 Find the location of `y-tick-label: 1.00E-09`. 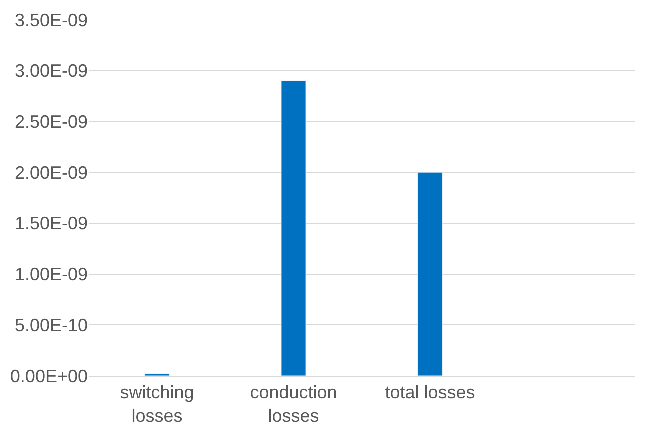

y-tick-label: 1.00E-09 is located at coordinates (51, 274).